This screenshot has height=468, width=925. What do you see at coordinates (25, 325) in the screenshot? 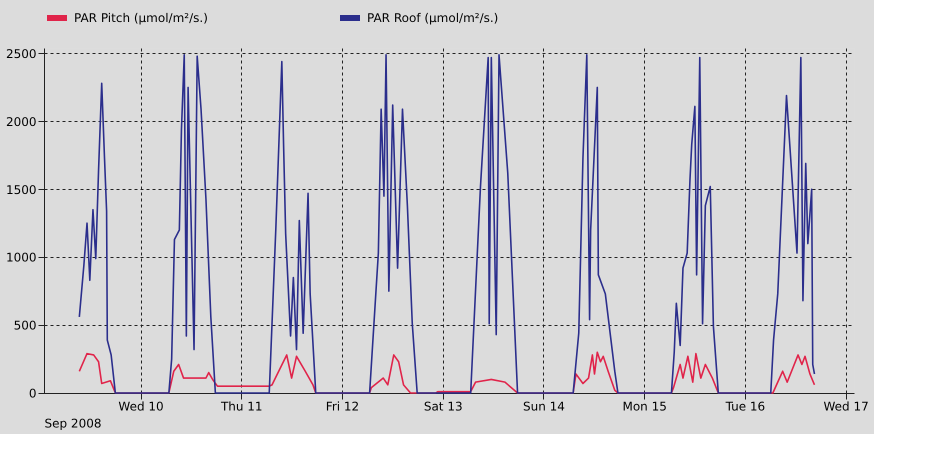
I see `y-tick-label: 500` at bounding box center [25, 325].